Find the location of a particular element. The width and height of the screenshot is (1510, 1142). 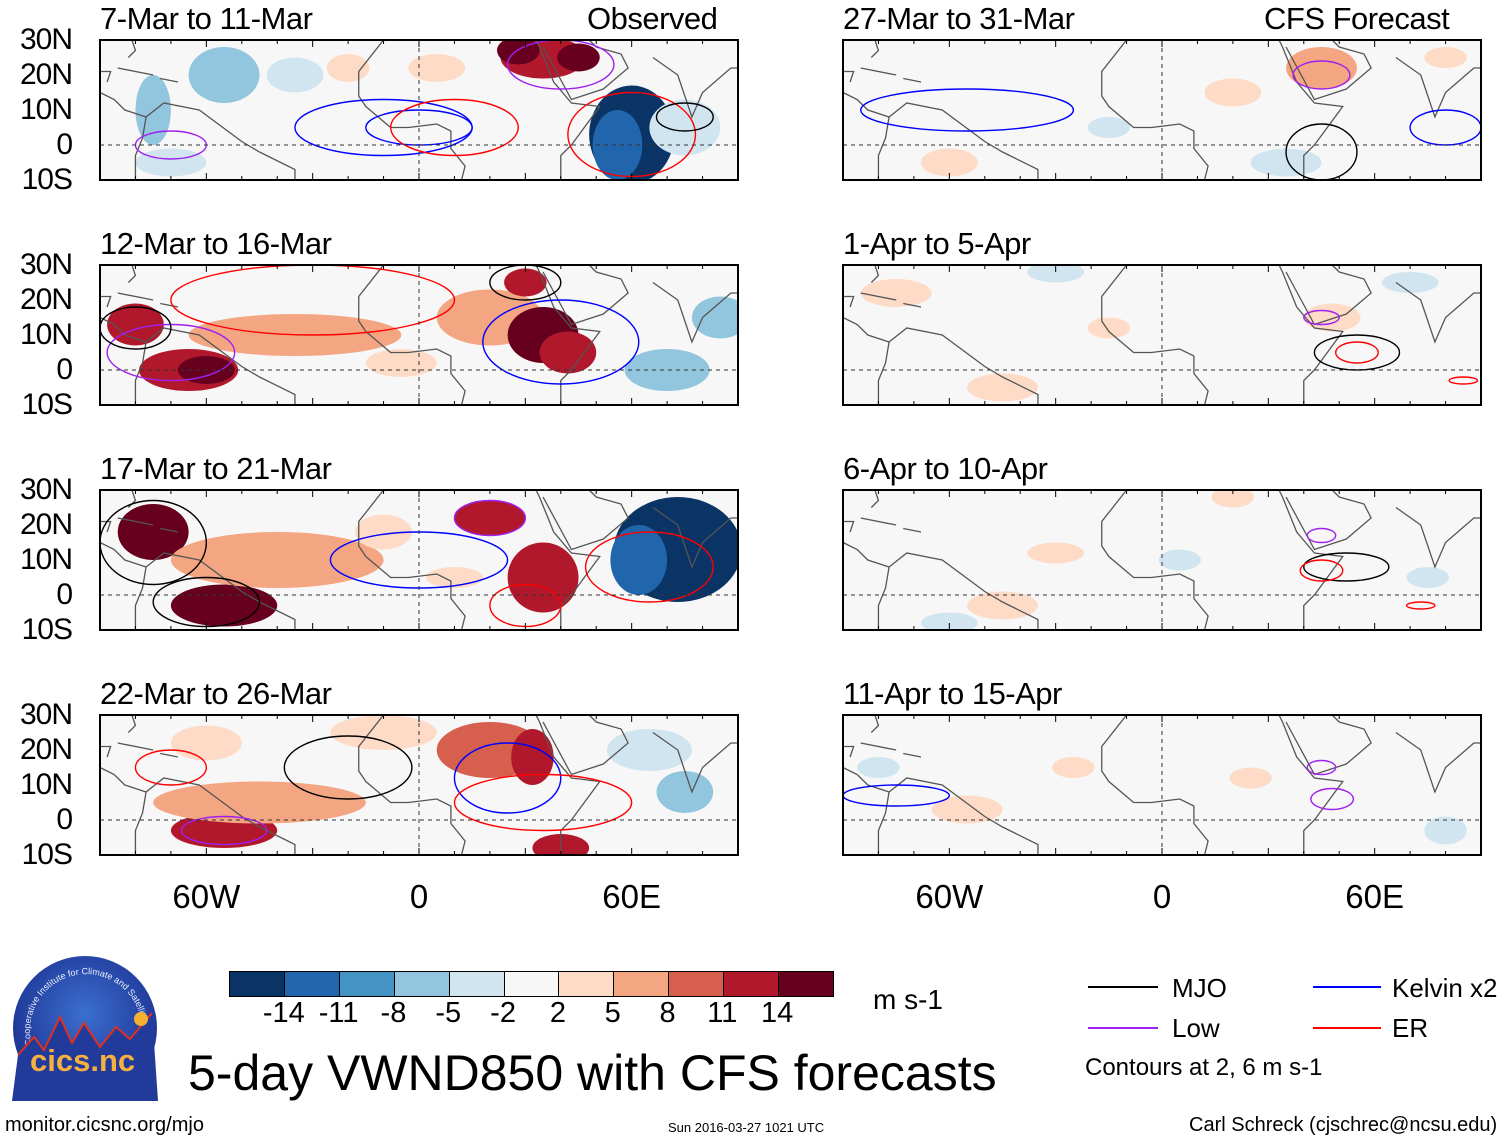

legend-label-low: Low is located at coordinates (1196, 1028).